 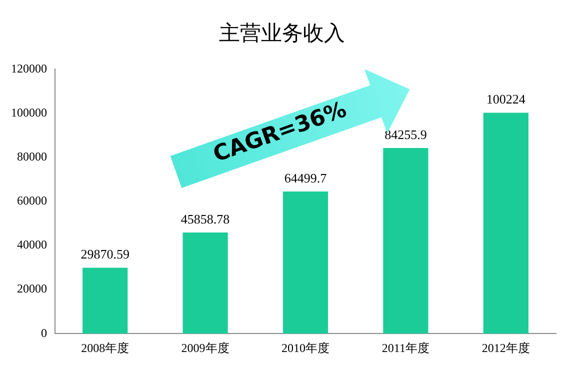 I want to click on y-tick-label: 80000, so click(x=32, y=156).